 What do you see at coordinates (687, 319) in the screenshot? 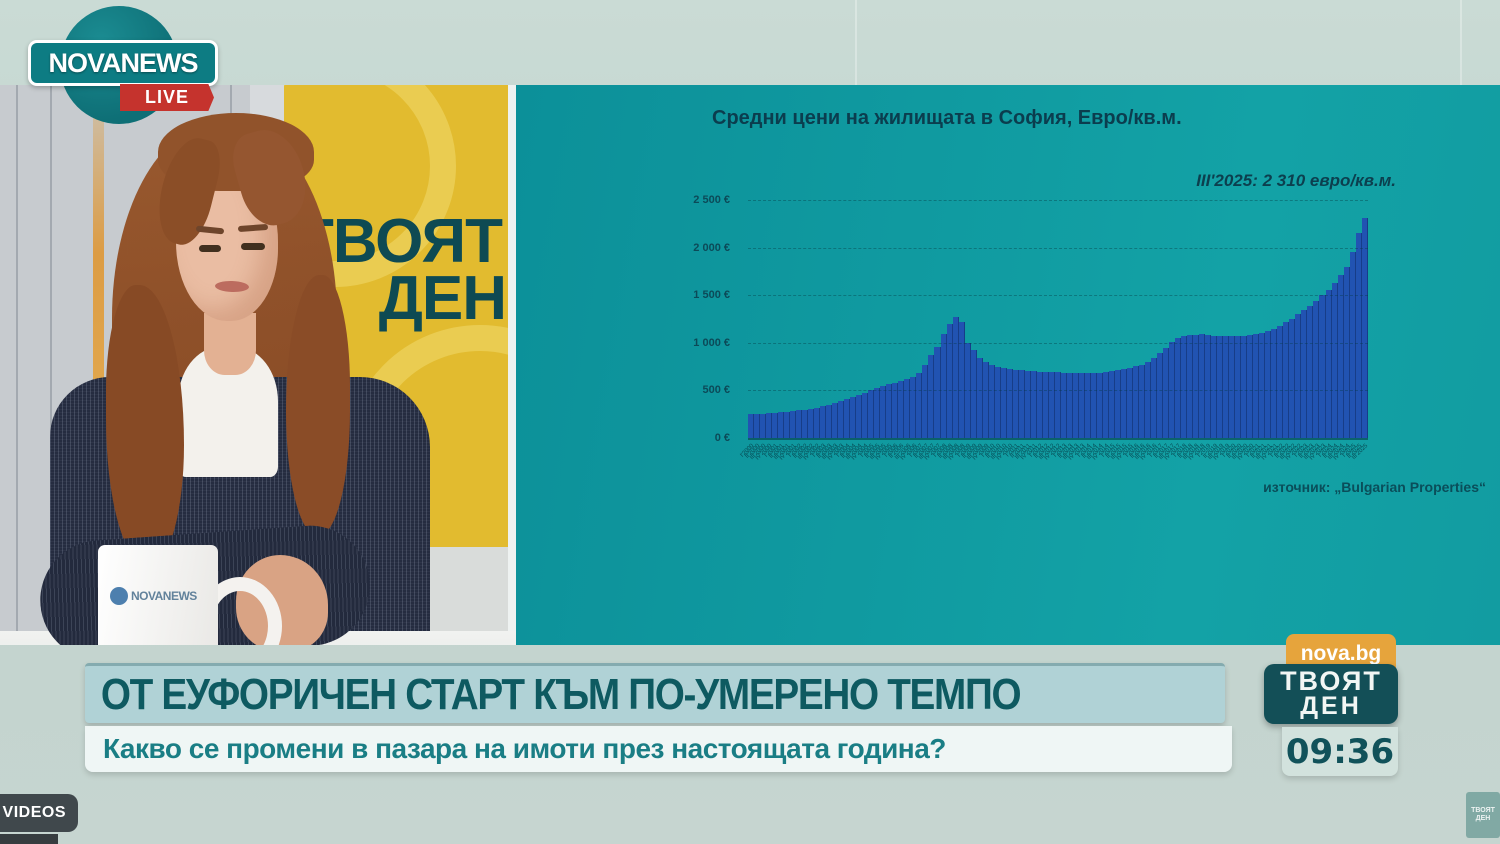
I see `y-axis-labels: 2 500 € 2 000 € 1 500 € 1 000 € 500 € 0 €` at bounding box center [687, 319].